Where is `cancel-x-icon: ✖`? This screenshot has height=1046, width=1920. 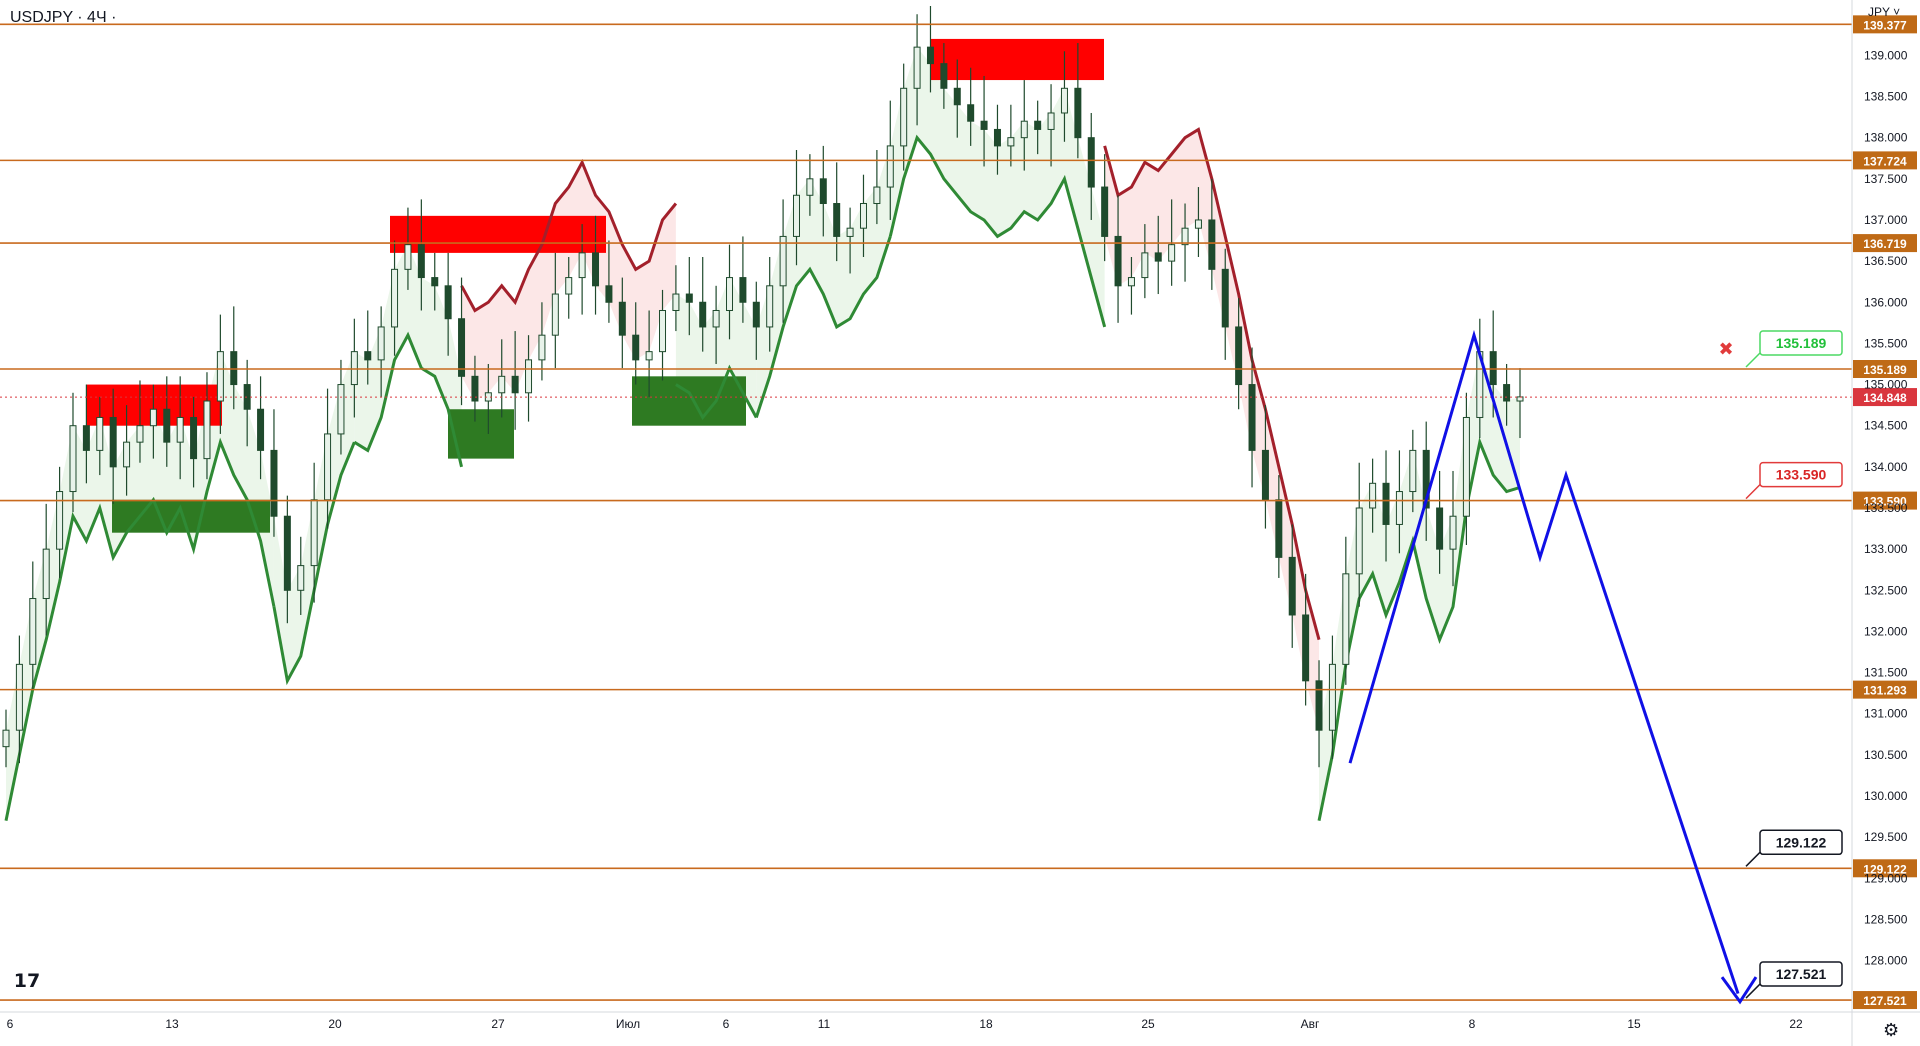
cancel-x-icon: ✖ is located at coordinates (1725, 349).